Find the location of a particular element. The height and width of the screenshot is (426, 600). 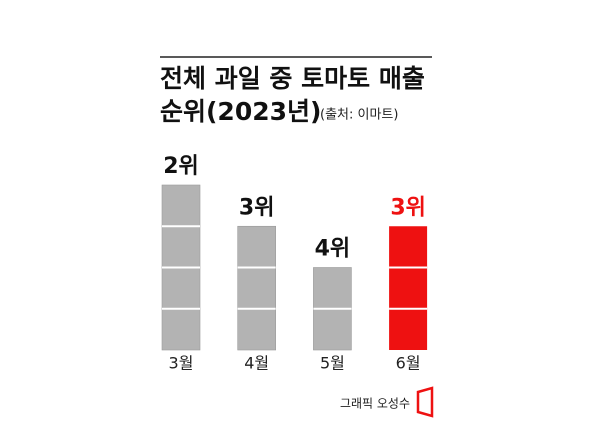

chart-title: 순위(2023년) is located at coordinates (240, 111).